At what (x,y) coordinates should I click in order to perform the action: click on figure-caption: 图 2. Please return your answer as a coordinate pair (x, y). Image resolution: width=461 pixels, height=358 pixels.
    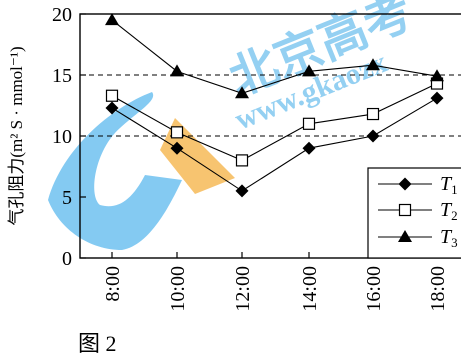
    Looking at the image, I should click on (97, 343).